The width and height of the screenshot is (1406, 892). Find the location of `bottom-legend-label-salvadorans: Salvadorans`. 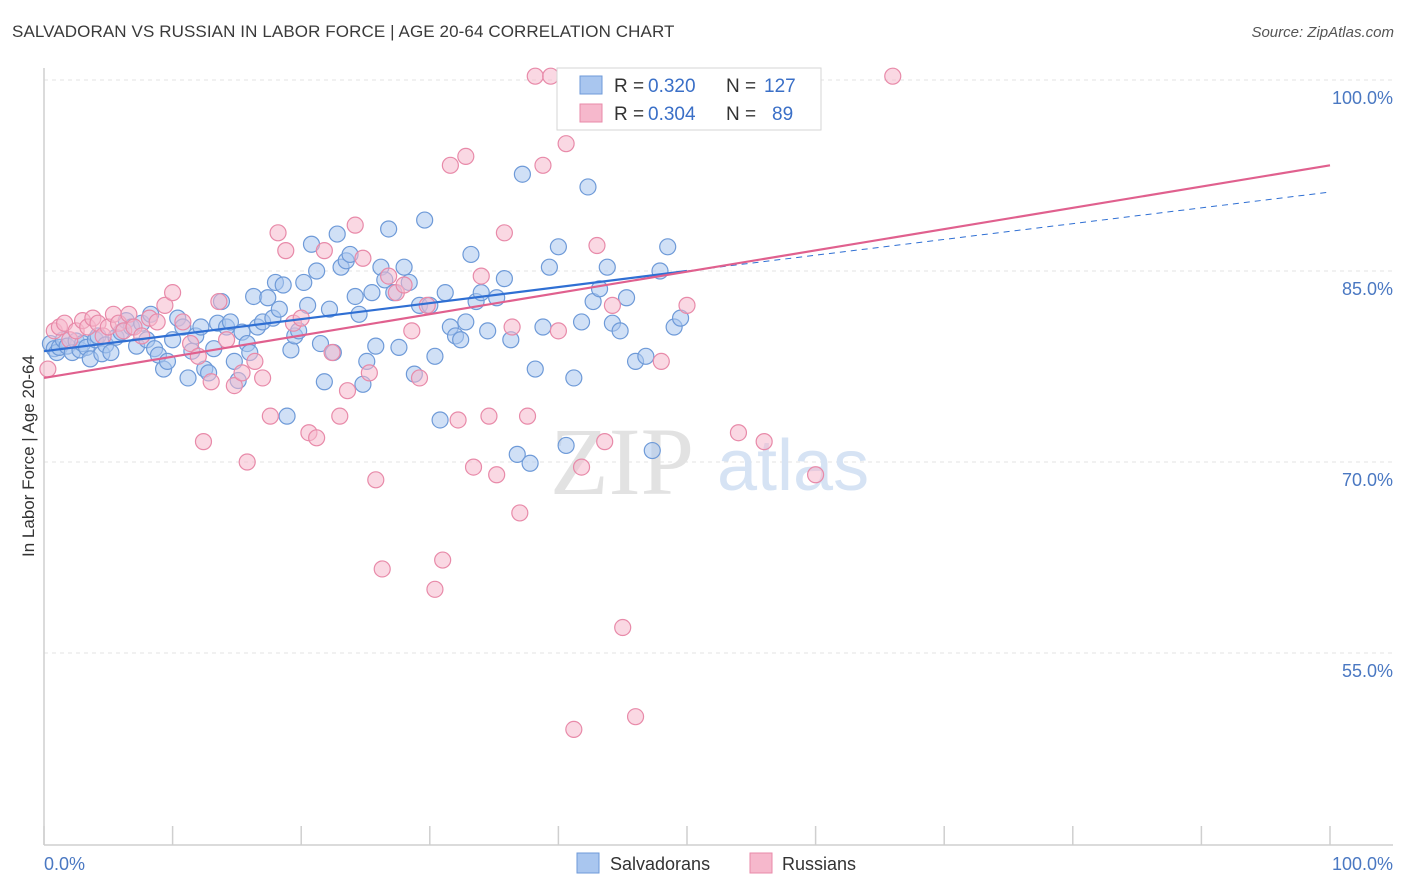

bottom-legend-label-salvadorans: Salvadorans is located at coordinates (660, 864).